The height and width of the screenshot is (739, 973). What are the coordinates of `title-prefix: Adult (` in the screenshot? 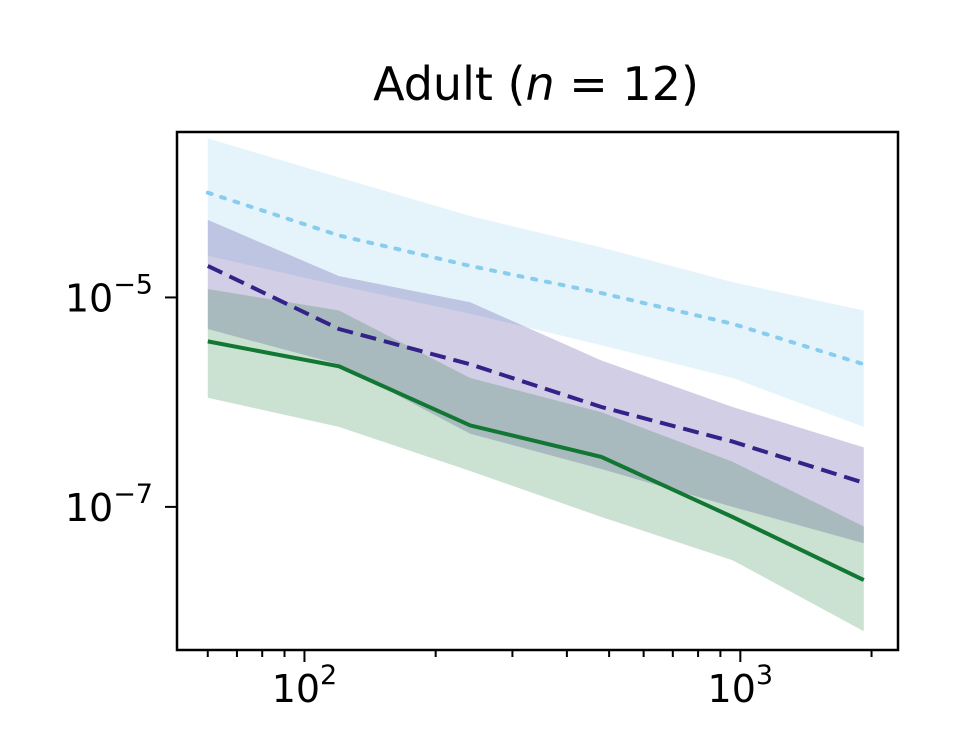 It's located at (449, 84).